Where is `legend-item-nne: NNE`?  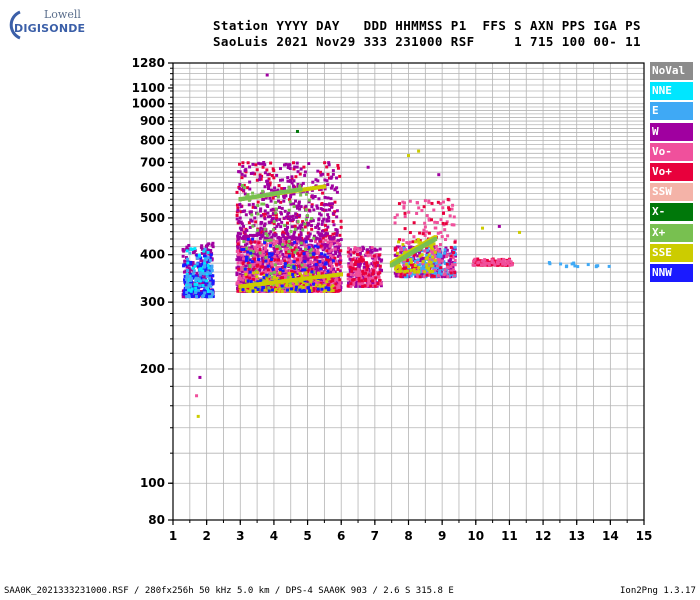 legend-item-nne: NNE is located at coordinates (671, 91).